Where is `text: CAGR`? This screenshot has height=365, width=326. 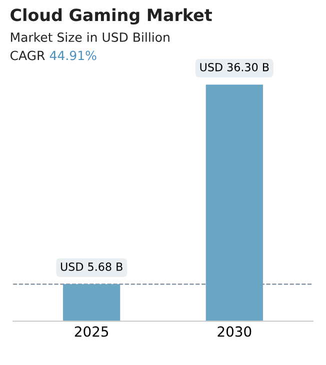 text: CAGR is located at coordinates (27, 55).